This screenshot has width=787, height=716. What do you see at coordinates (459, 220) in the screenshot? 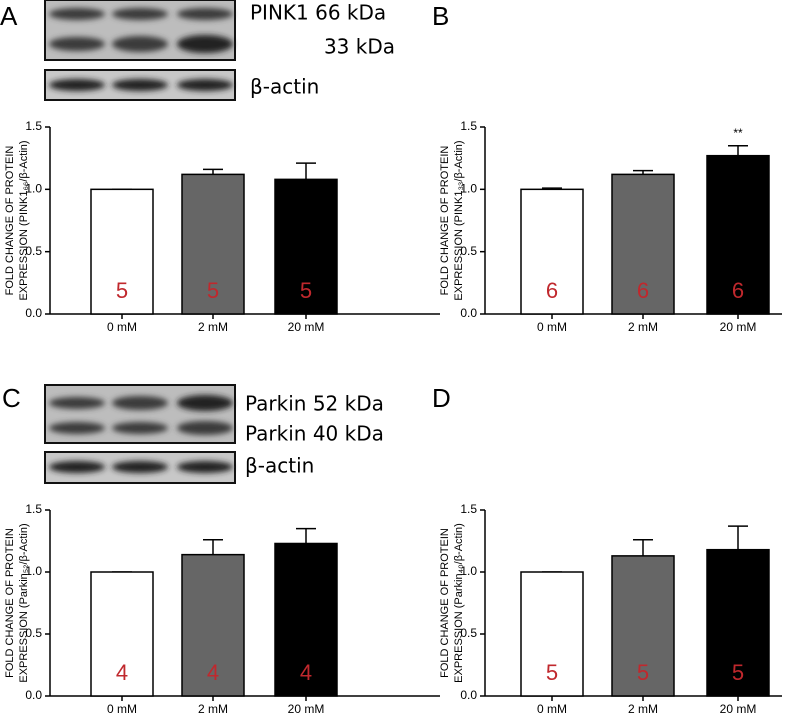
I see `y-axis-label: EXPRESSION (PINK1₃₃/β-Actin)` at bounding box center [459, 220].